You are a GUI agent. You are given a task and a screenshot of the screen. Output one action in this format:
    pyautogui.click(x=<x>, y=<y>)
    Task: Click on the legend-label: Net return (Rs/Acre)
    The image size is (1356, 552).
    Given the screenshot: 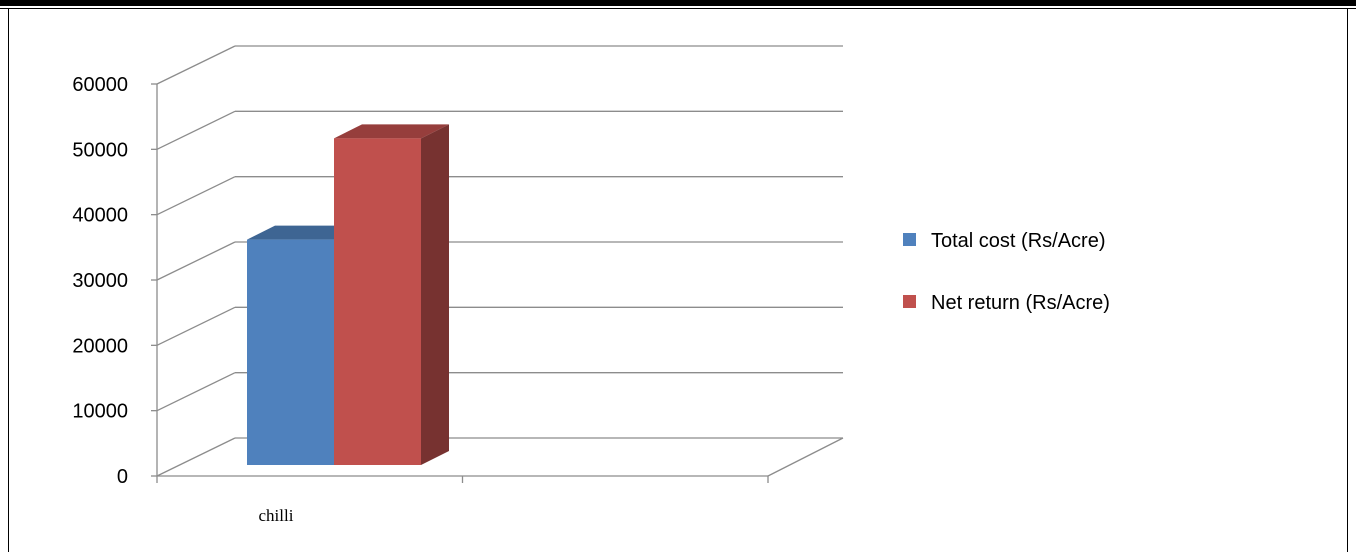 What is the action you would take?
    pyautogui.click(x=1020, y=303)
    